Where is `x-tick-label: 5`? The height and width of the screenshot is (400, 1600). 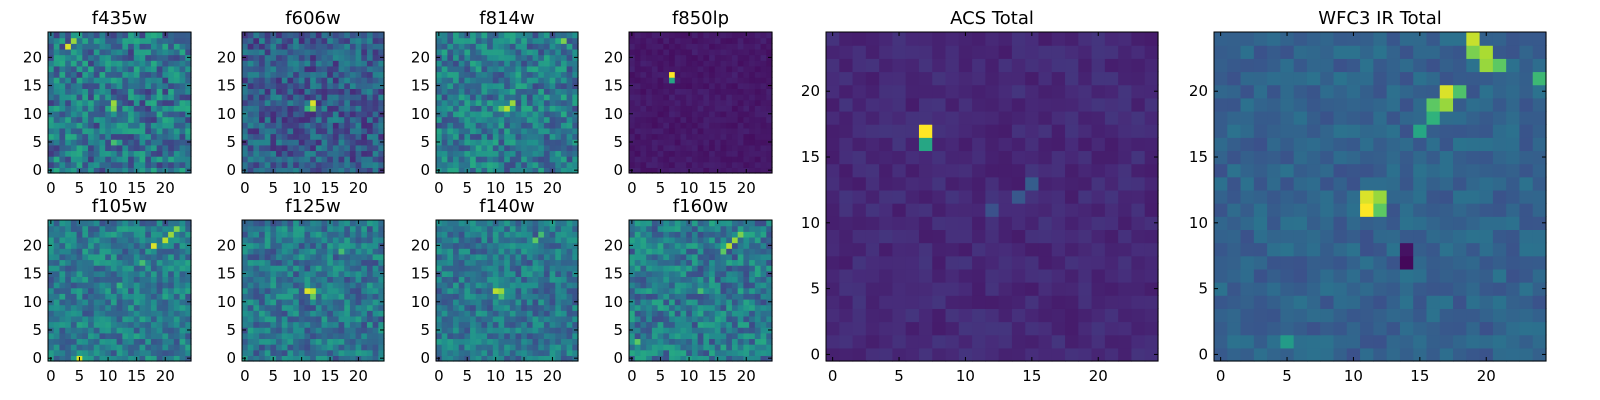
x-tick-label: 5 is located at coordinates (80, 188).